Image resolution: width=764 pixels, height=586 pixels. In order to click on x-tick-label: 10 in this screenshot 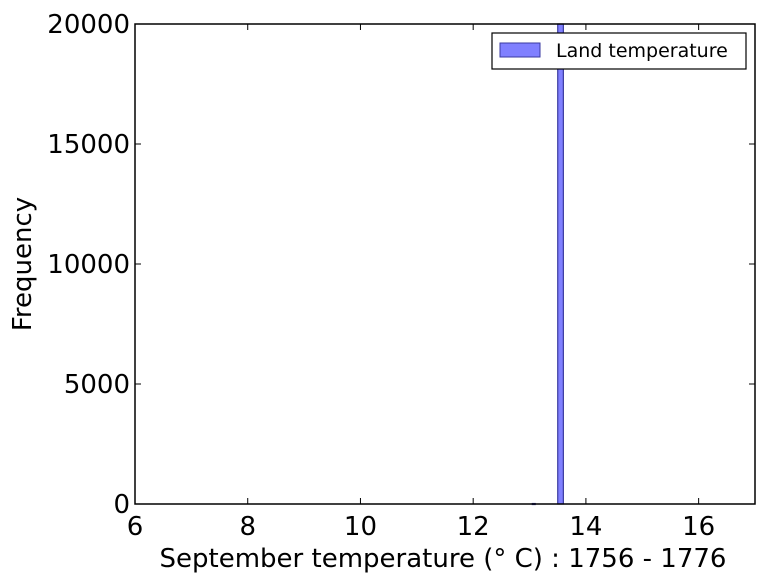, I will do `click(360, 527)`.